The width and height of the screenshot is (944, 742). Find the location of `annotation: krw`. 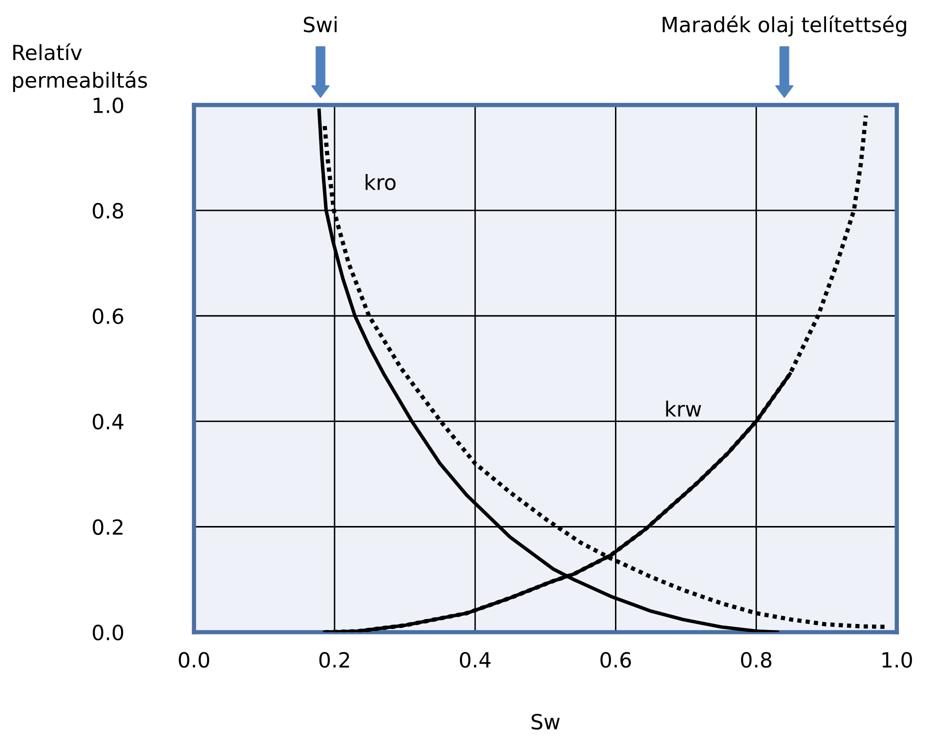

annotation: krw is located at coordinates (684, 408).